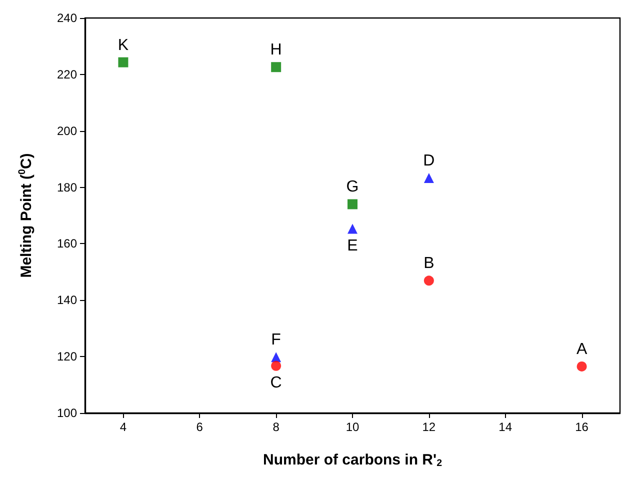 This screenshot has height=486, width=630. I want to click on annotation: K, so click(123, 45).